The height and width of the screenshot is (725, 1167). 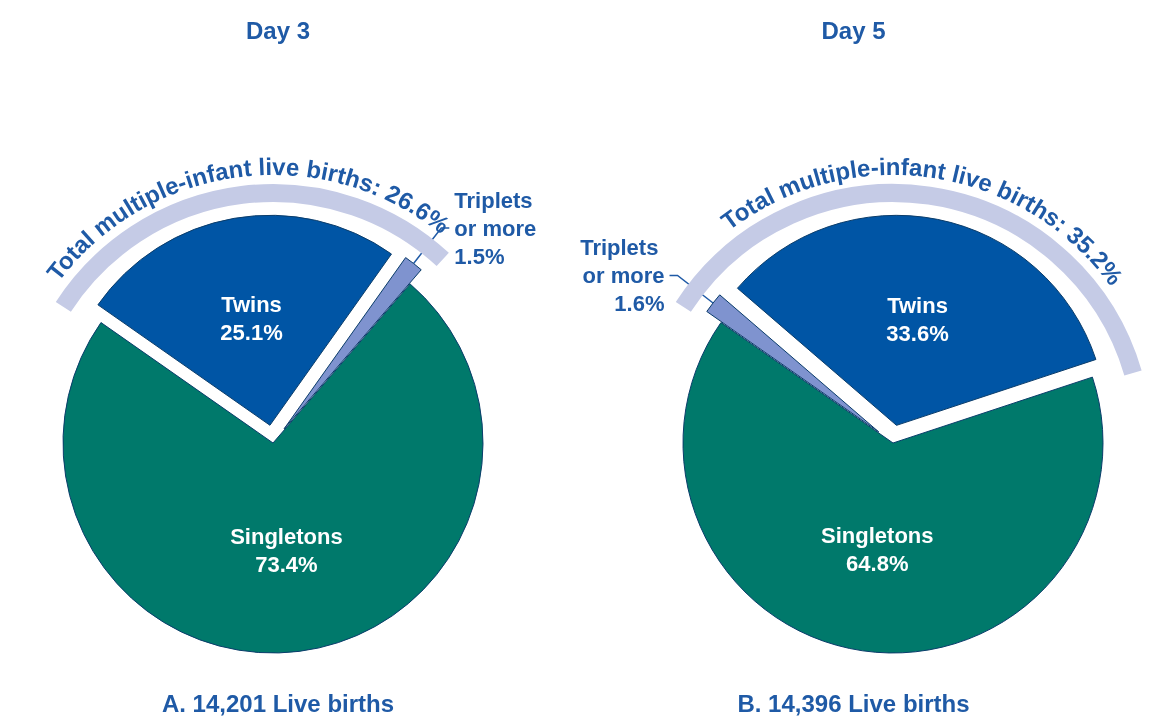 I want to click on data-label: 73.4%, so click(x=286, y=564).